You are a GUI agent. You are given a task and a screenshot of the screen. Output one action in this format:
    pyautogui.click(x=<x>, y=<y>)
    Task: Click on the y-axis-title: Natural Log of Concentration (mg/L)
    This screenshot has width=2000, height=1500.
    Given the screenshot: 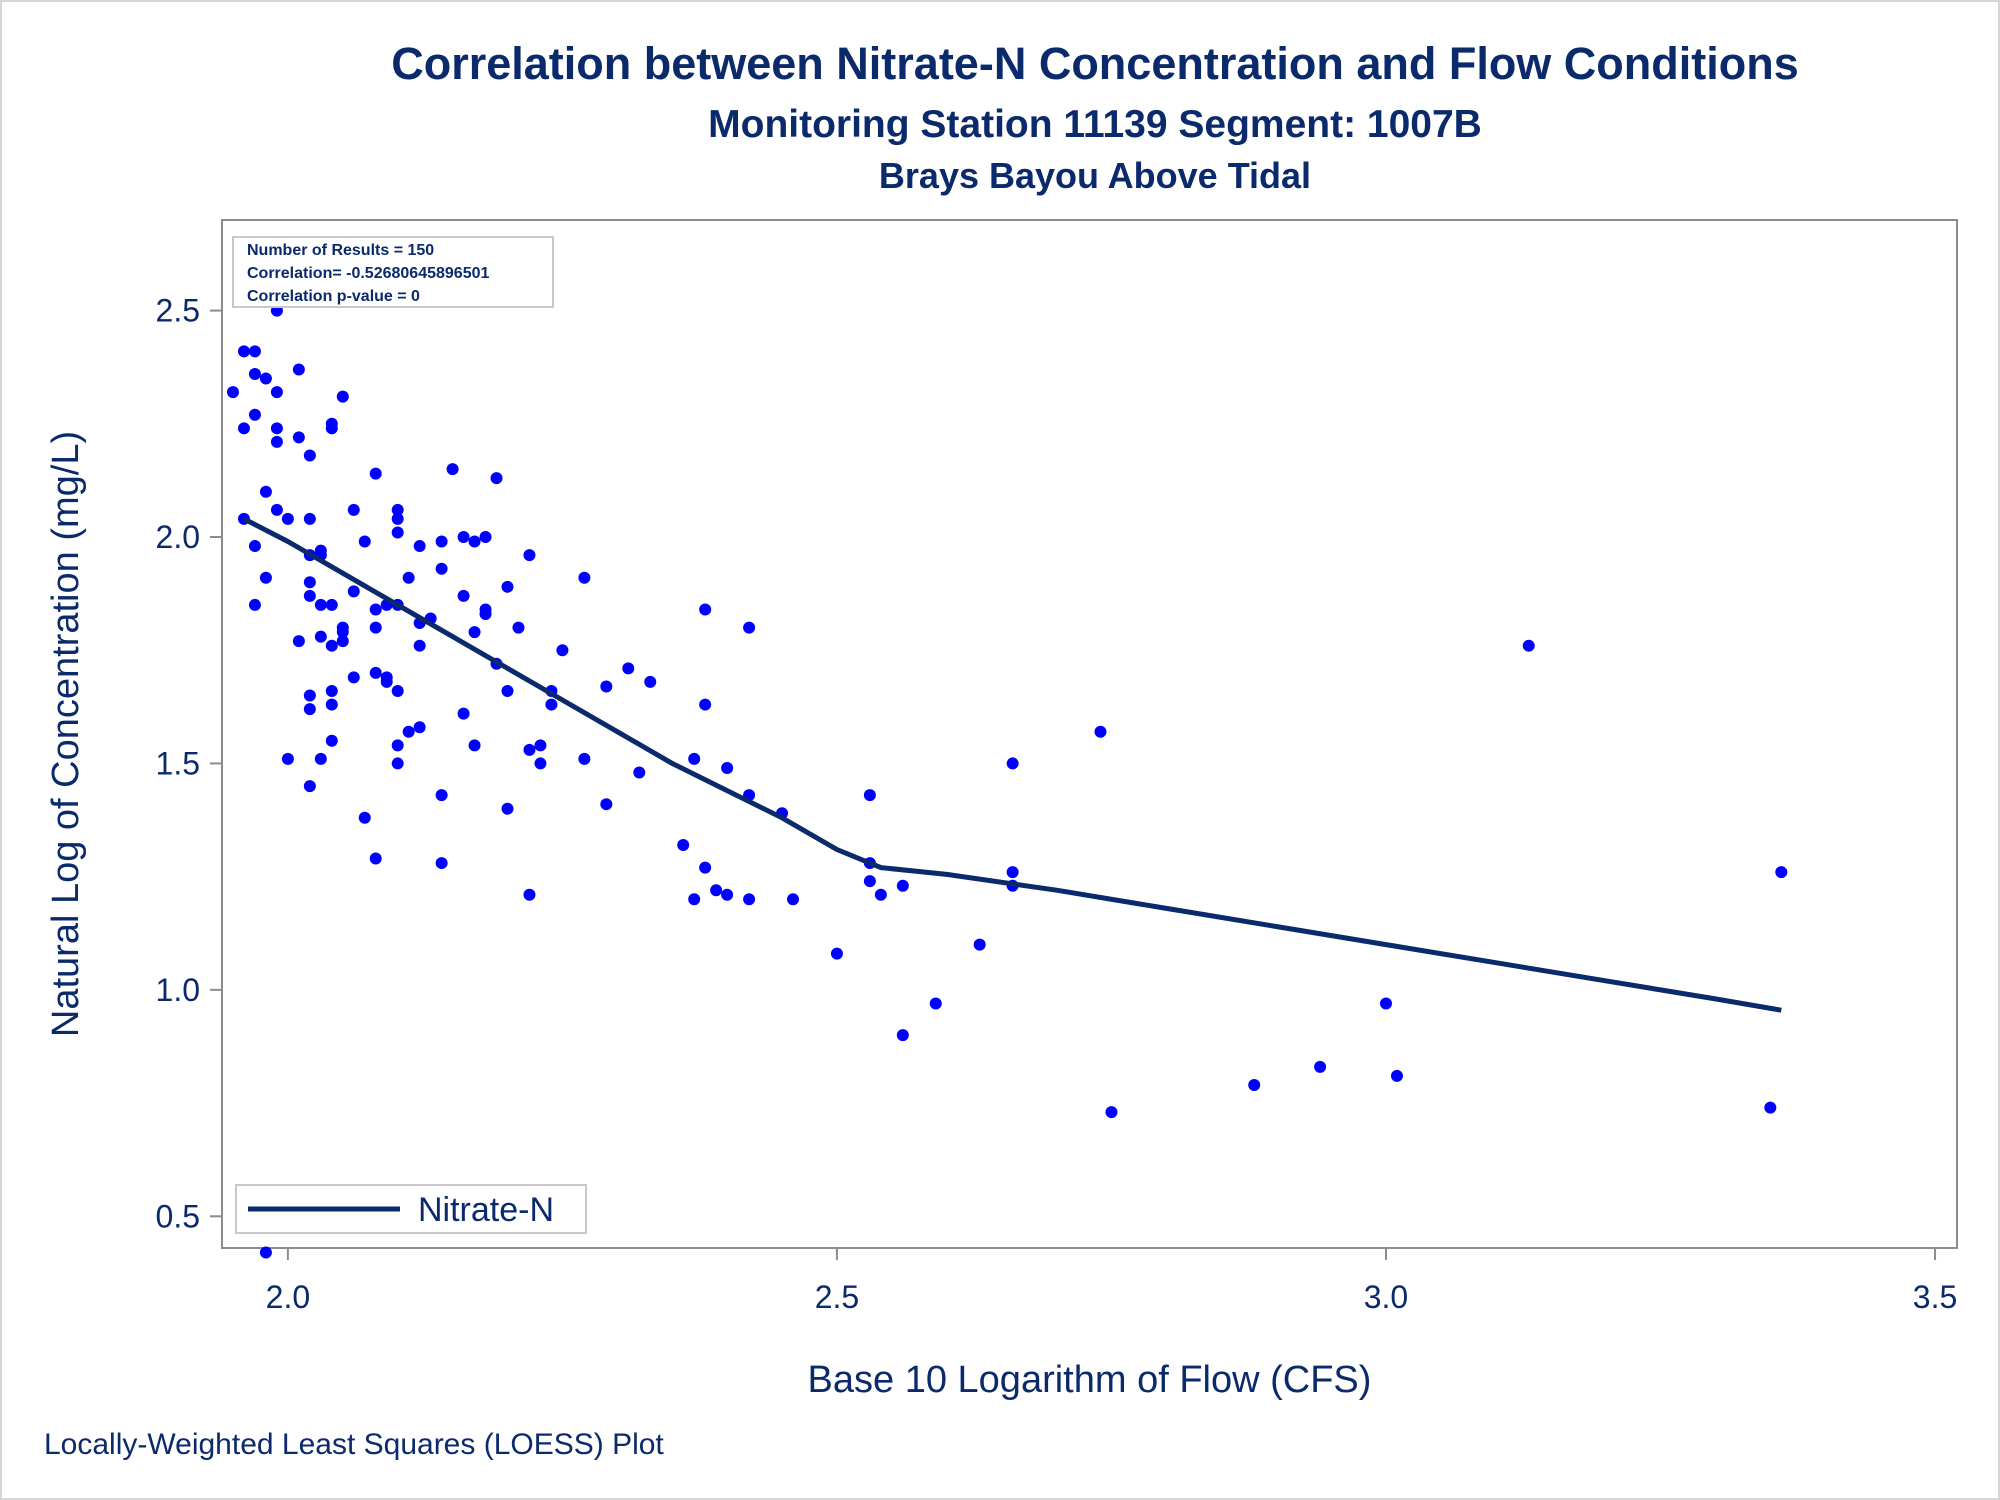 What is the action you would take?
    pyautogui.click(x=66, y=734)
    